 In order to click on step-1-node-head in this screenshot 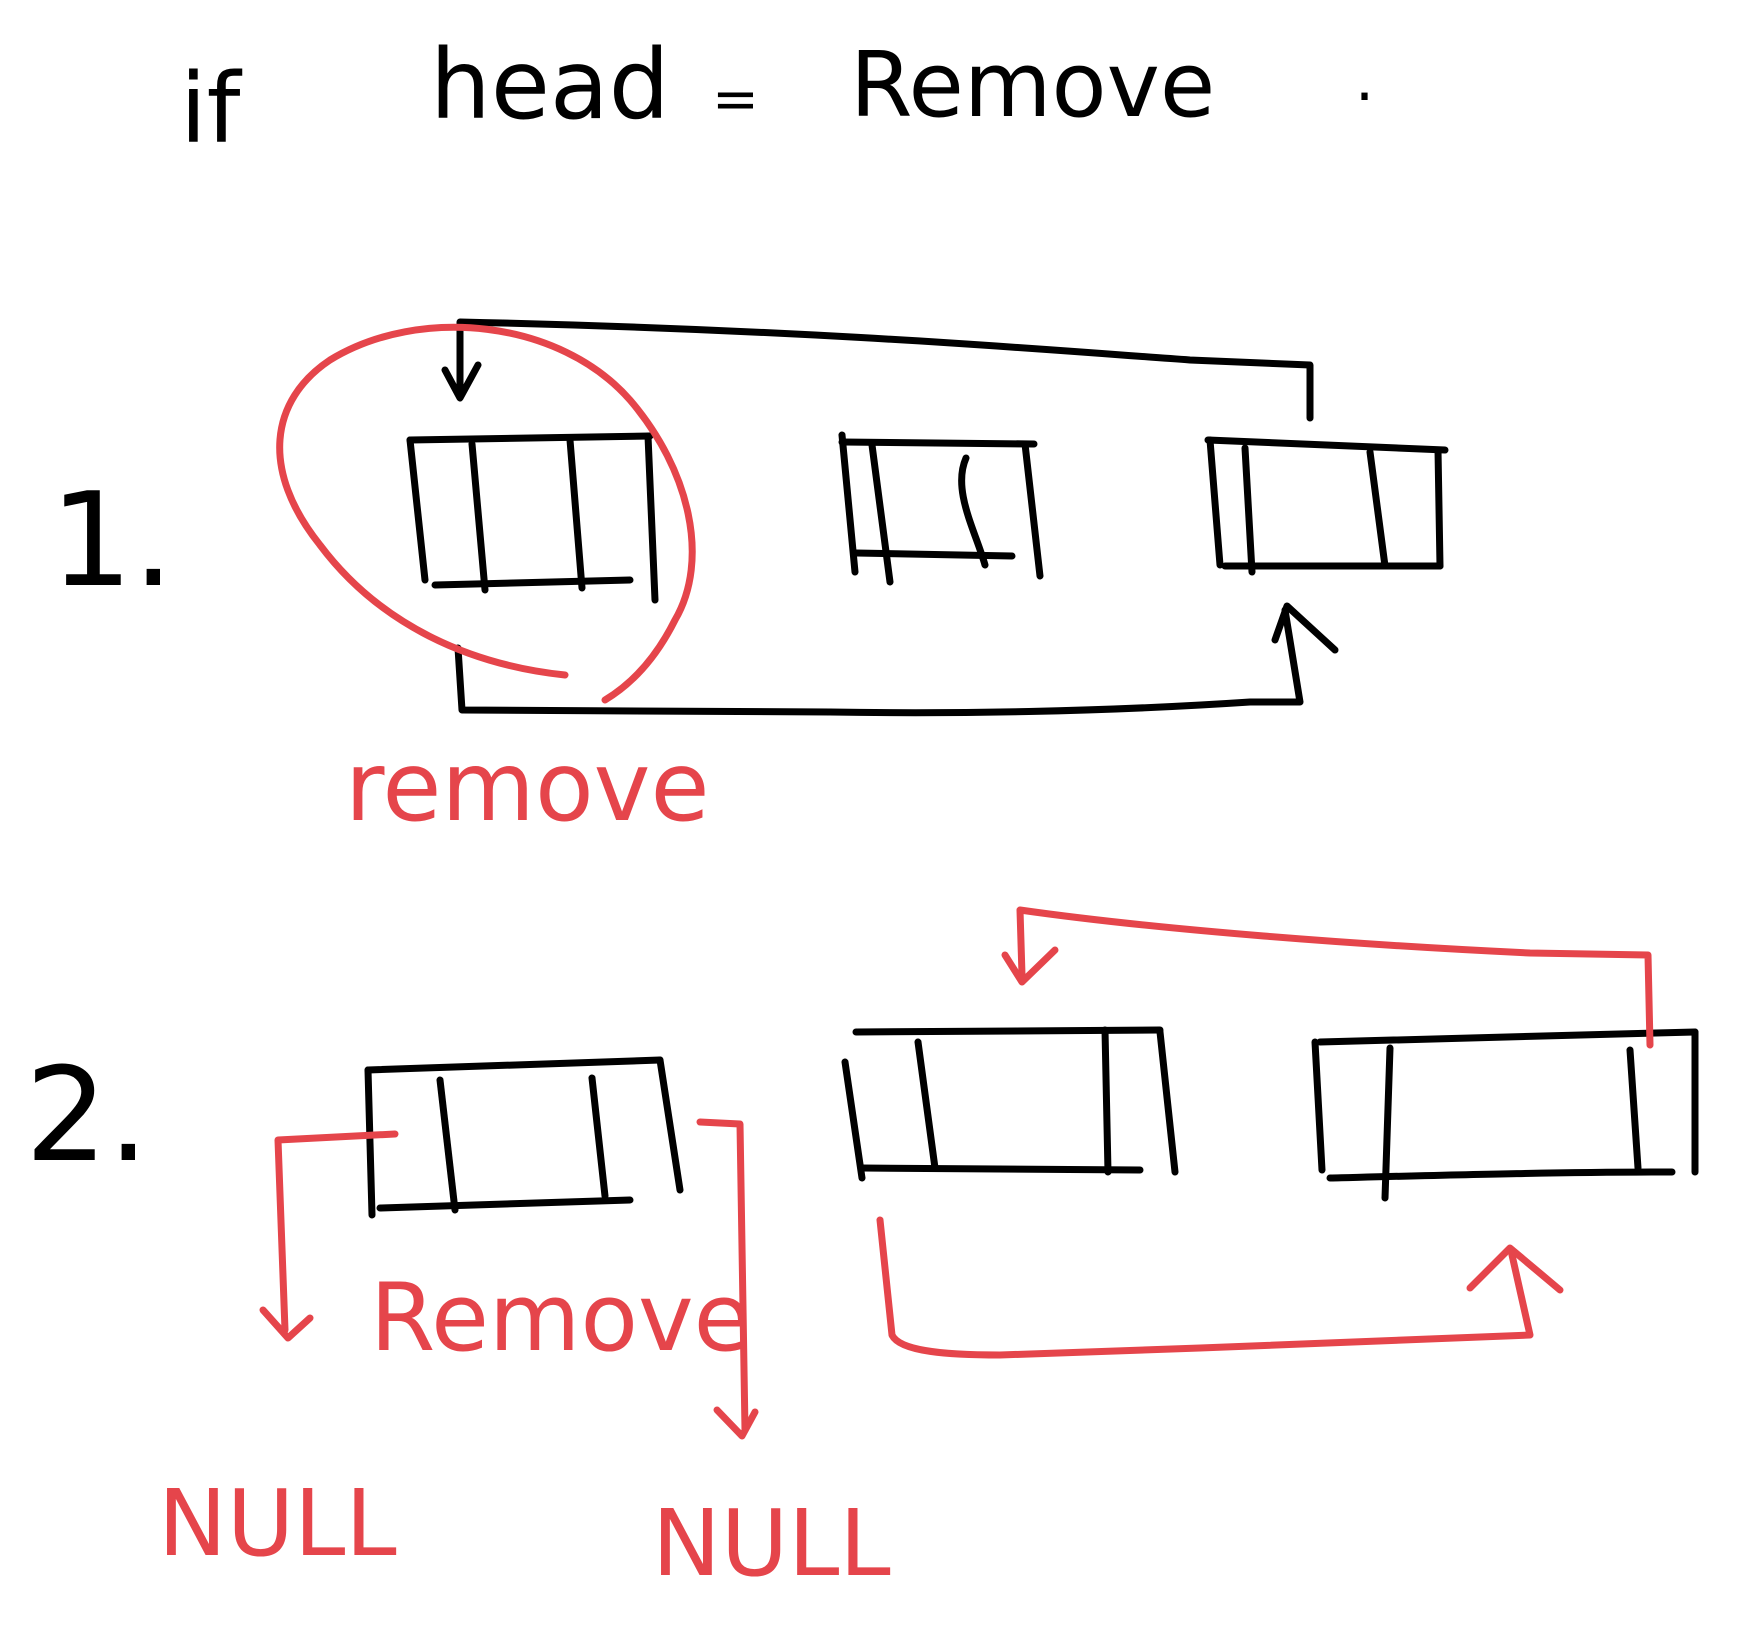, I will do `click(532, 518)`.